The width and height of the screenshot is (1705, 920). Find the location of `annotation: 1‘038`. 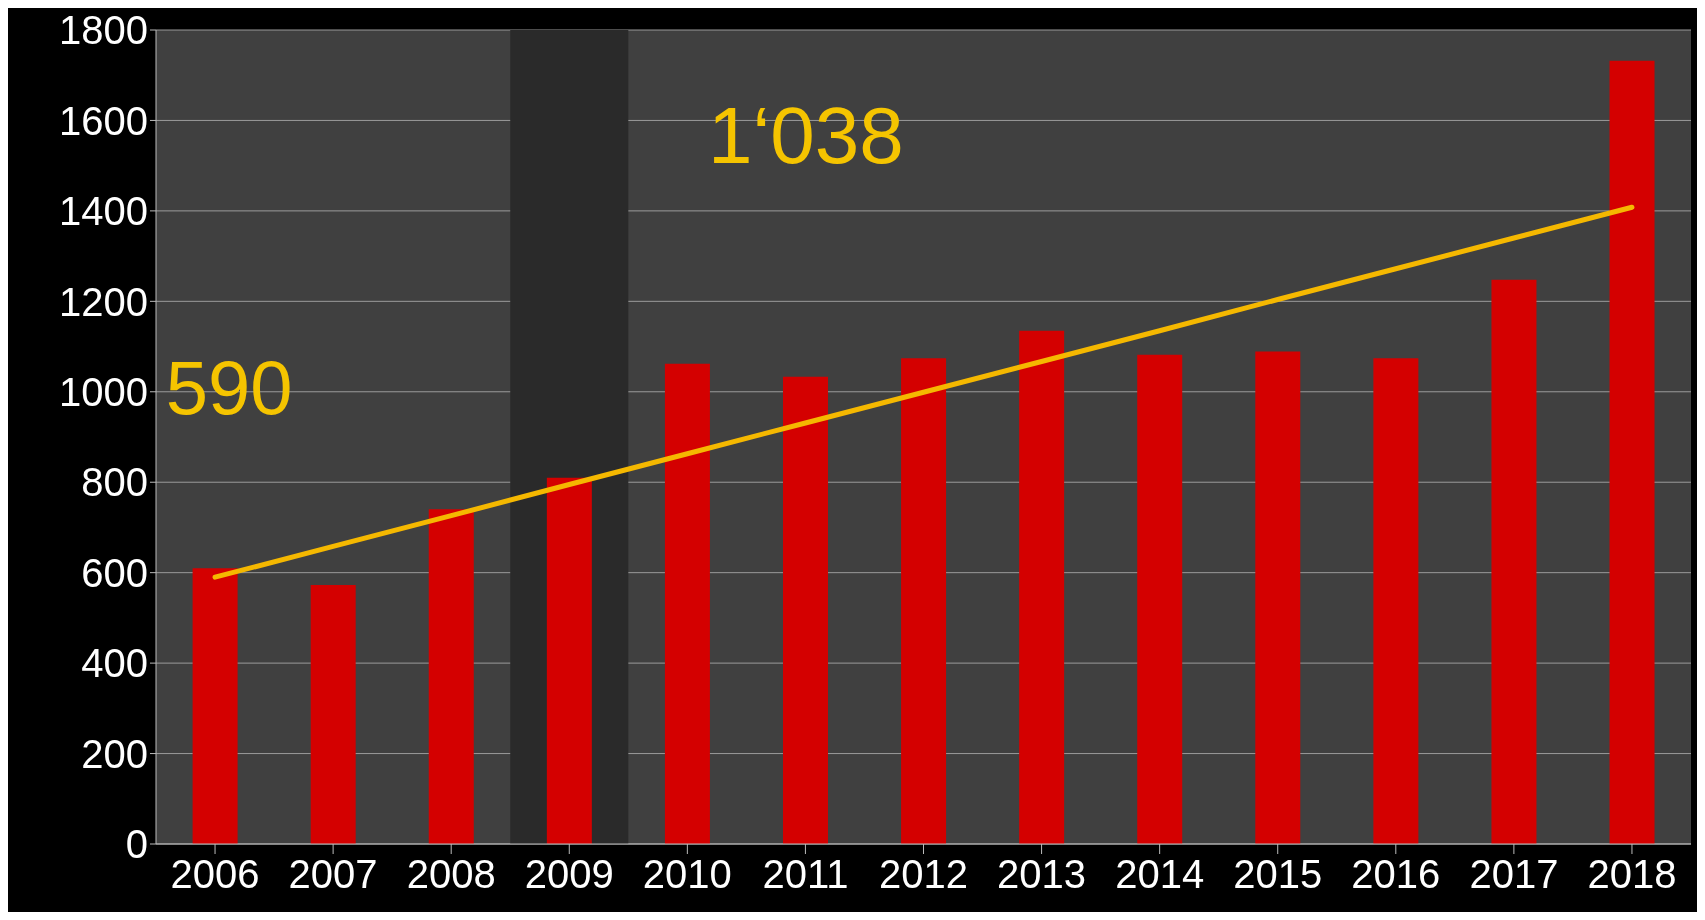

annotation: 1‘038 is located at coordinates (806, 135).